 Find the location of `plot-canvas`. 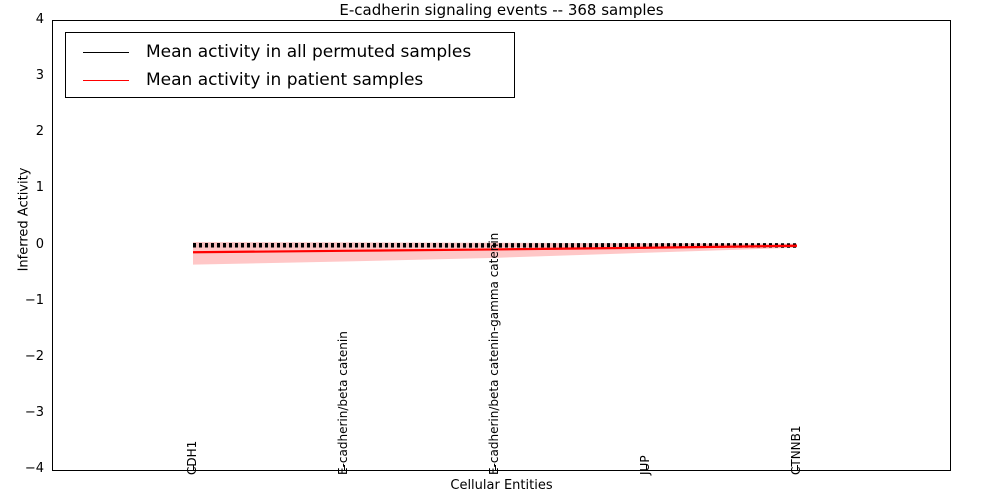

plot-canvas is located at coordinates (495, 253).